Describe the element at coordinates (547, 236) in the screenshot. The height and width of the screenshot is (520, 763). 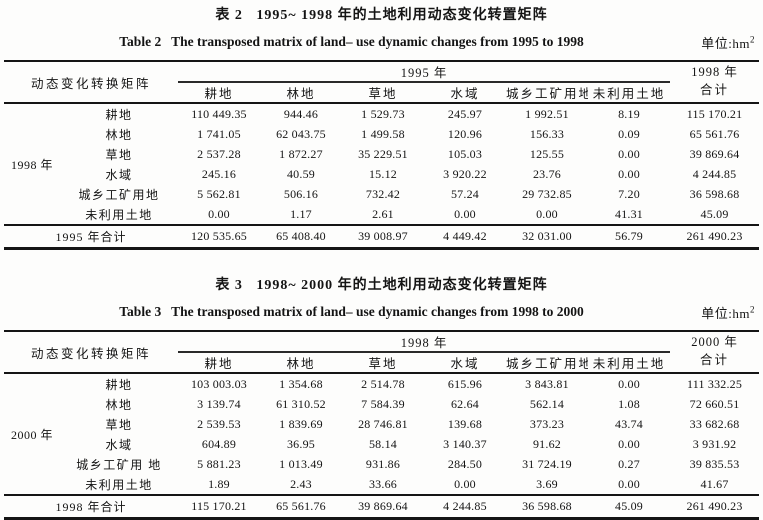
I see `total-cell: 32 031.00` at that location.